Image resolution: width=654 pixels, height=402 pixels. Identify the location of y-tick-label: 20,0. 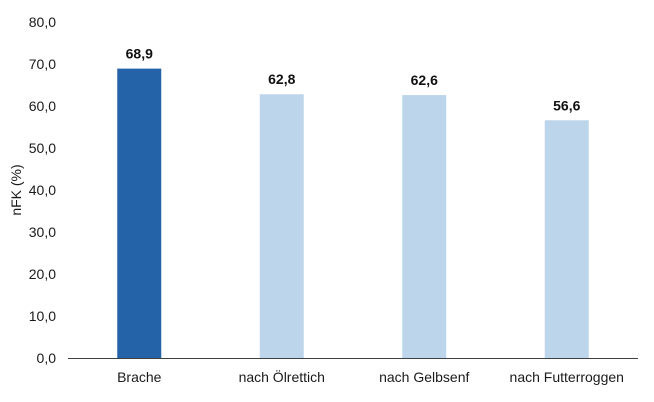
(42, 274).